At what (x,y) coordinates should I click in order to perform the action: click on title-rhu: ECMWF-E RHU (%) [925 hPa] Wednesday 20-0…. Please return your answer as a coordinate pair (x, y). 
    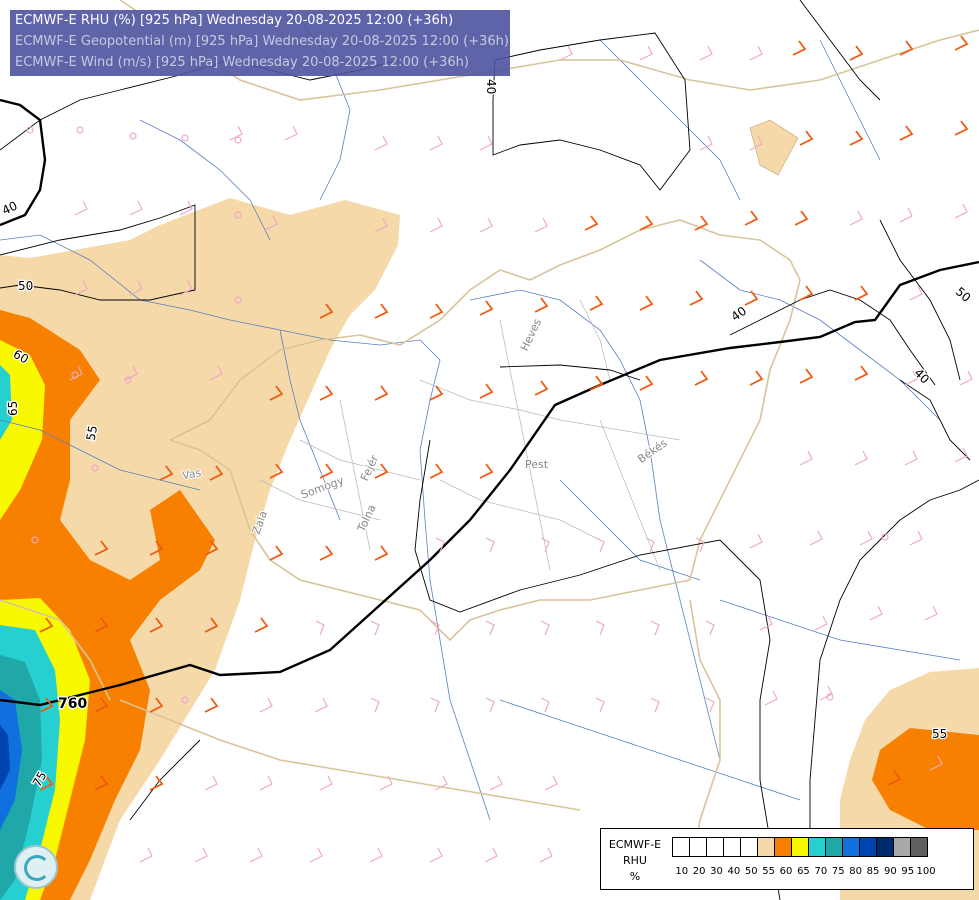
    Looking at the image, I should click on (234, 20).